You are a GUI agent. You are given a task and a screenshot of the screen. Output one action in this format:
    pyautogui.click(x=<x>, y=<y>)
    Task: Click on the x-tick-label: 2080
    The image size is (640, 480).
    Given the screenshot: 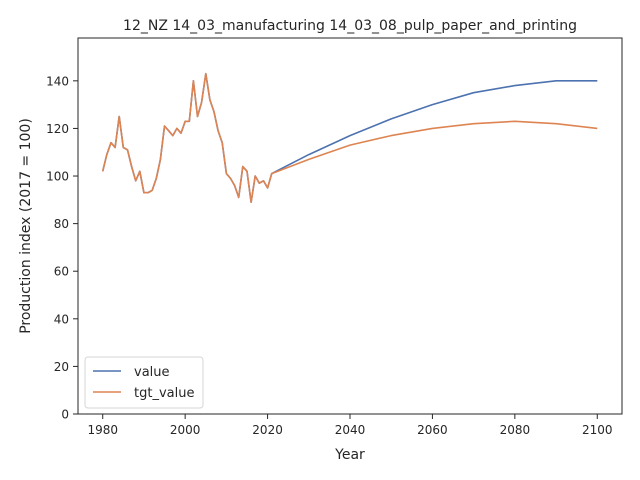 What is the action you would take?
    pyautogui.click(x=515, y=430)
    